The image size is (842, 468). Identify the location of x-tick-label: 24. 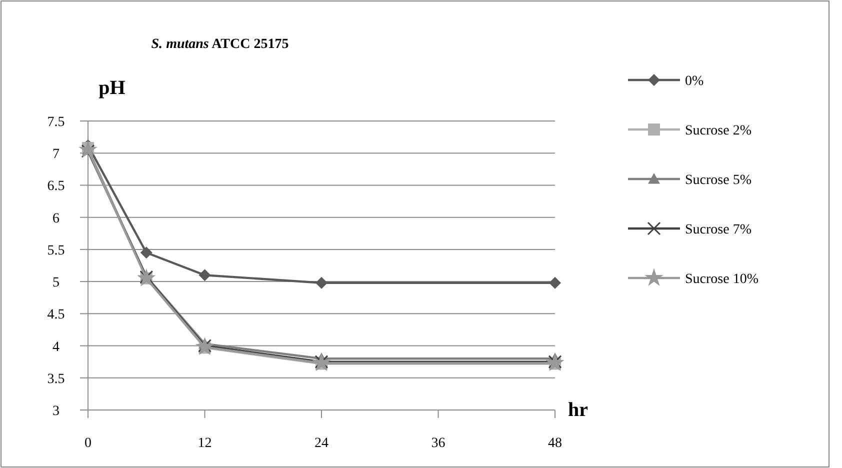
(321, 443).